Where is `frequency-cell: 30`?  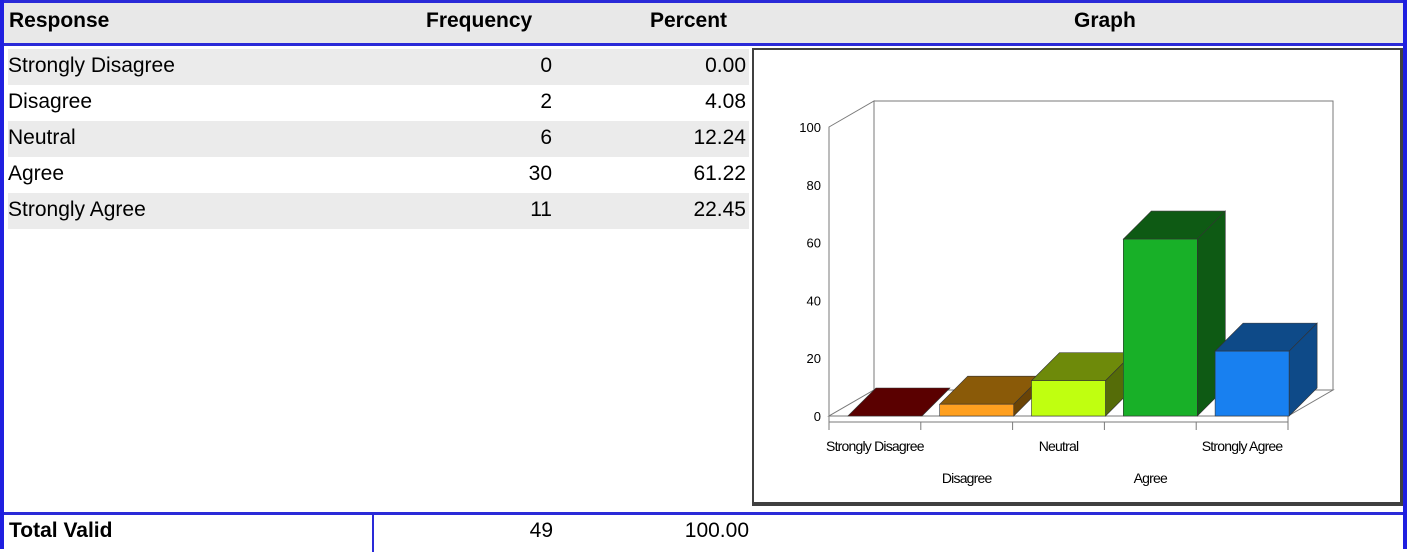
frequency-cell: 30 is located at coordinates (540, 173).